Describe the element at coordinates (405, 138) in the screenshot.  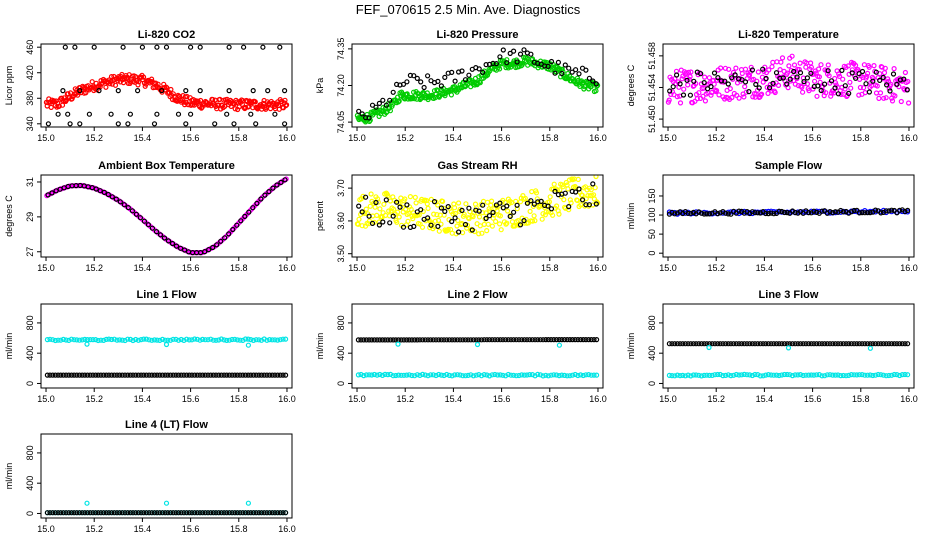
I see `x-tick-label: 15.2` at that location.